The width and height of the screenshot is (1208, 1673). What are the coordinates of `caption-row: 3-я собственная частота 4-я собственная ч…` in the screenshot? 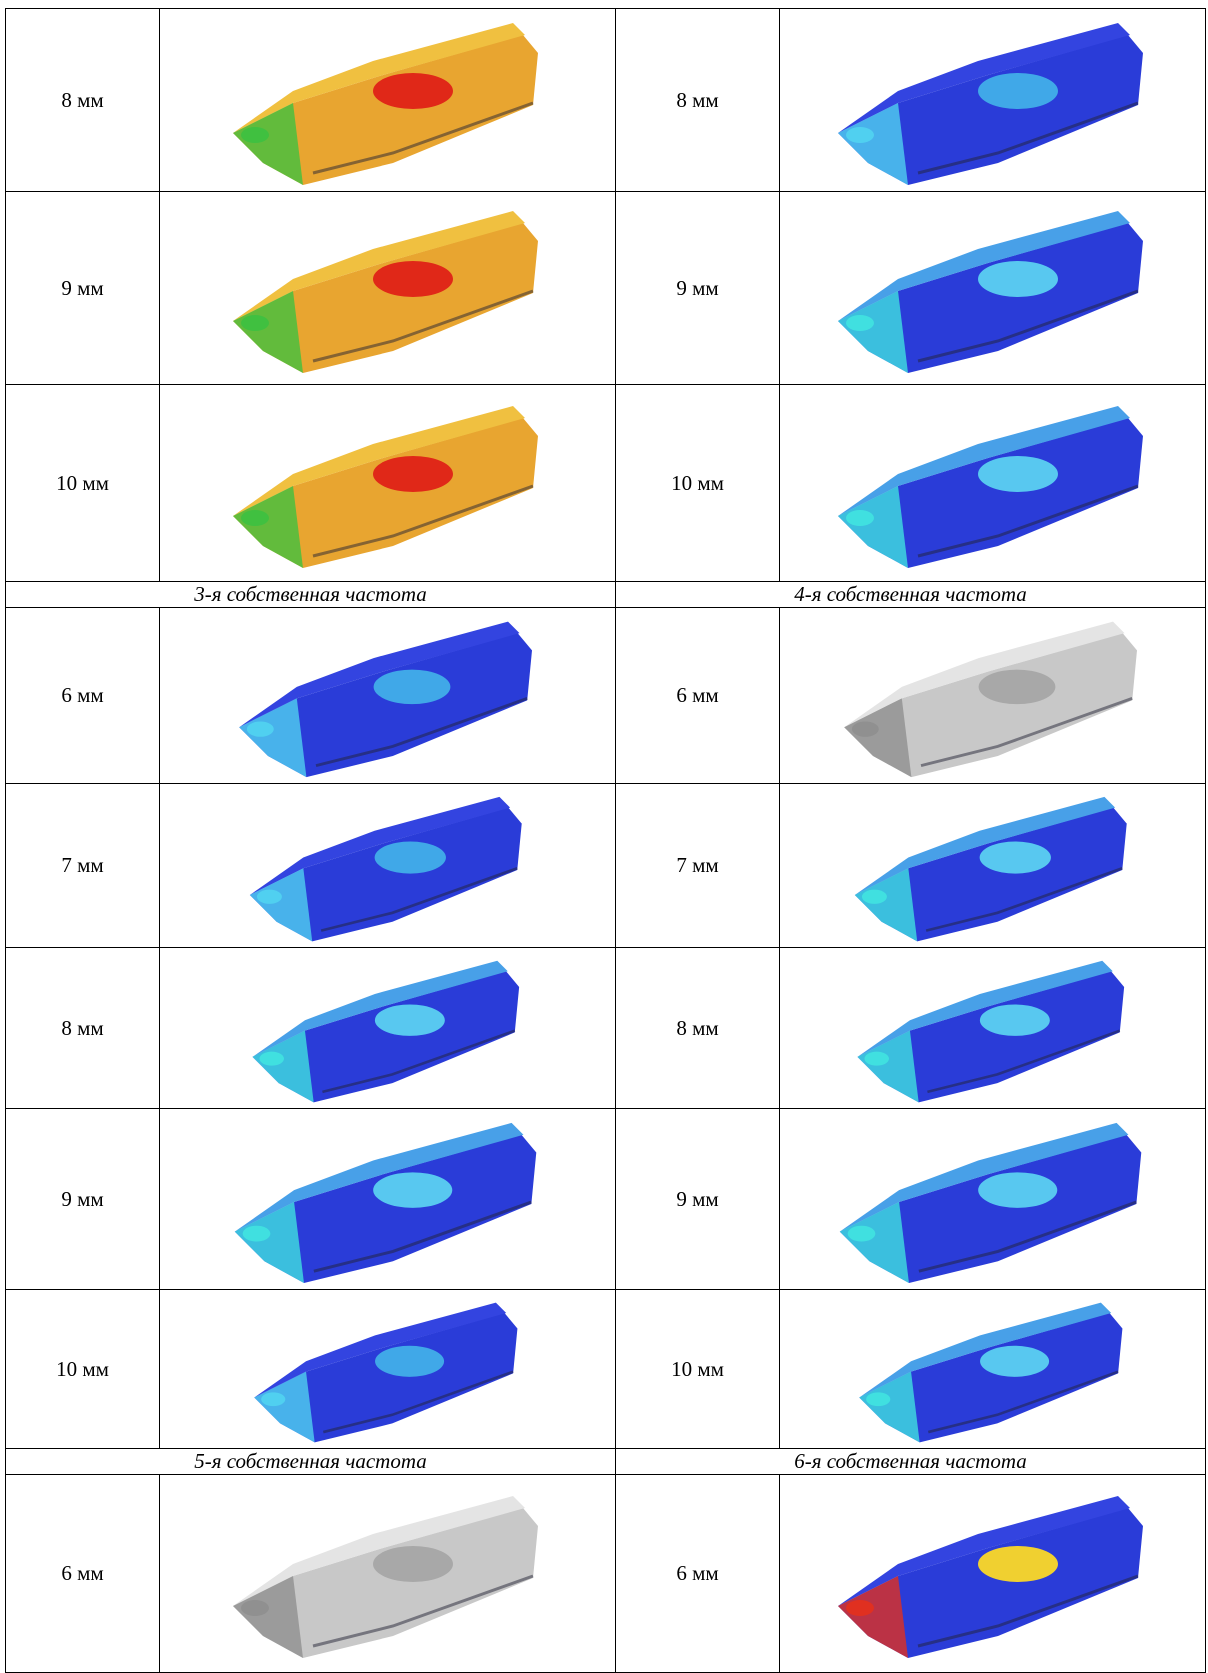 It's located at (605, 594).